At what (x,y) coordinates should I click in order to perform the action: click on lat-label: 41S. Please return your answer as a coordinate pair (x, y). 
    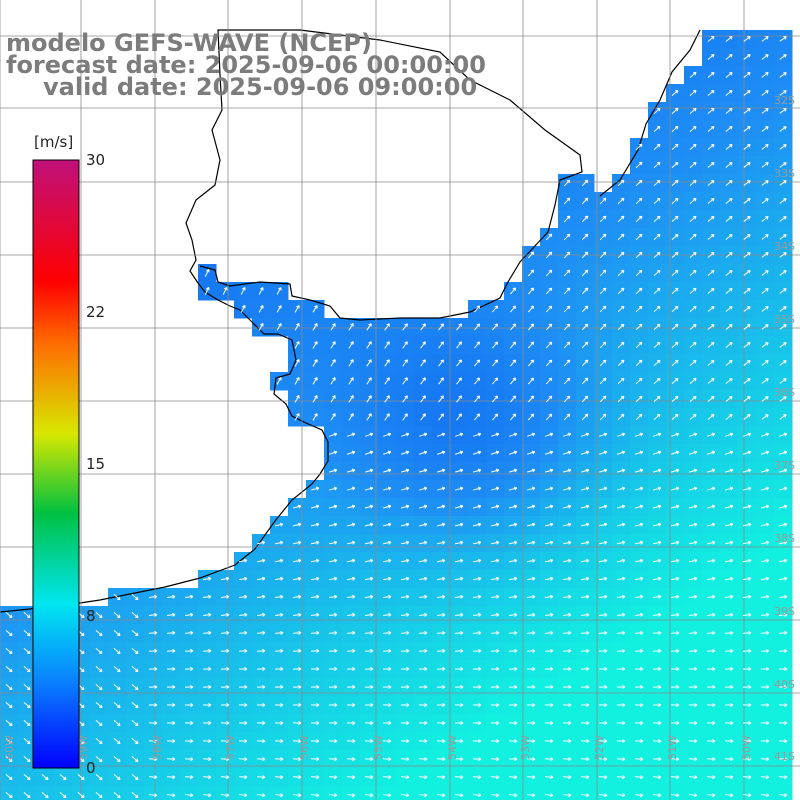
    Looking at the image, I should click on (784, 756).